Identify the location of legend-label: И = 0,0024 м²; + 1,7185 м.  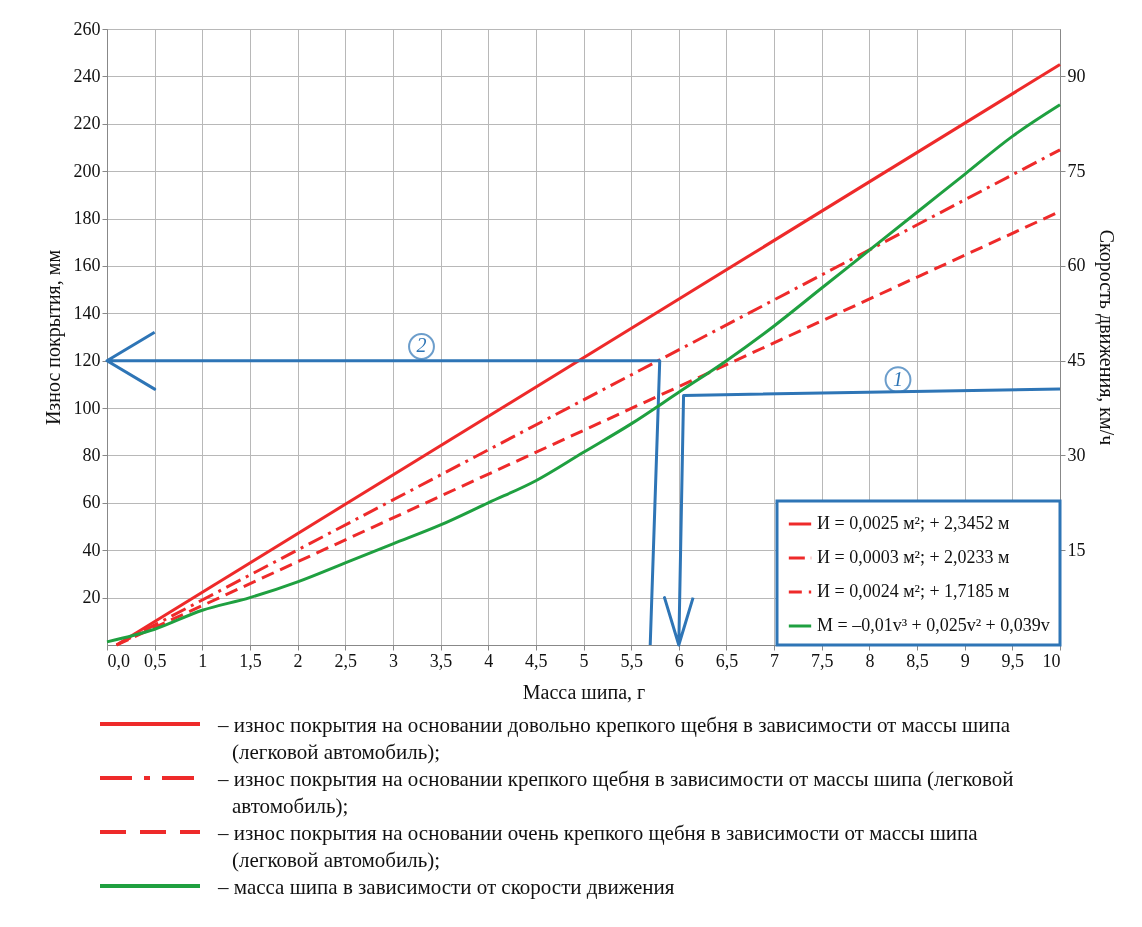
(913, 591).